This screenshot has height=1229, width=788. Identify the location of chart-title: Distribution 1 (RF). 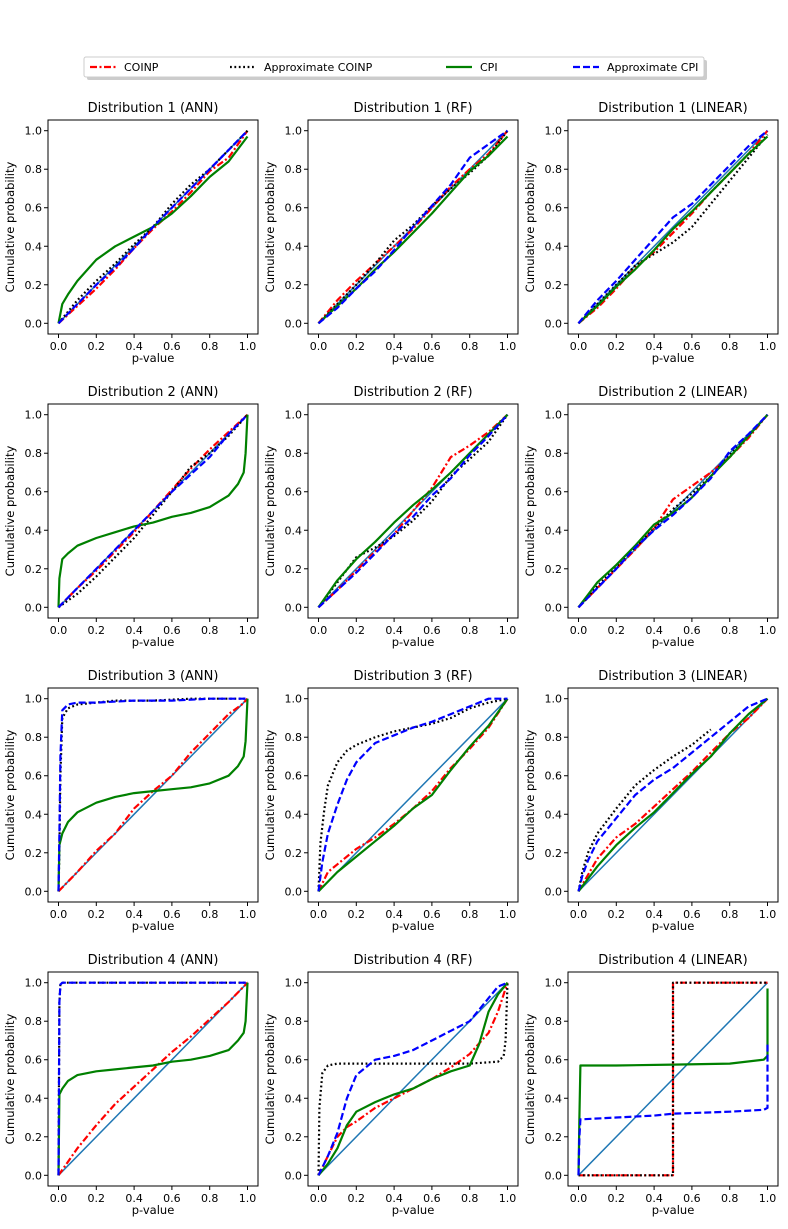
(412, 108).